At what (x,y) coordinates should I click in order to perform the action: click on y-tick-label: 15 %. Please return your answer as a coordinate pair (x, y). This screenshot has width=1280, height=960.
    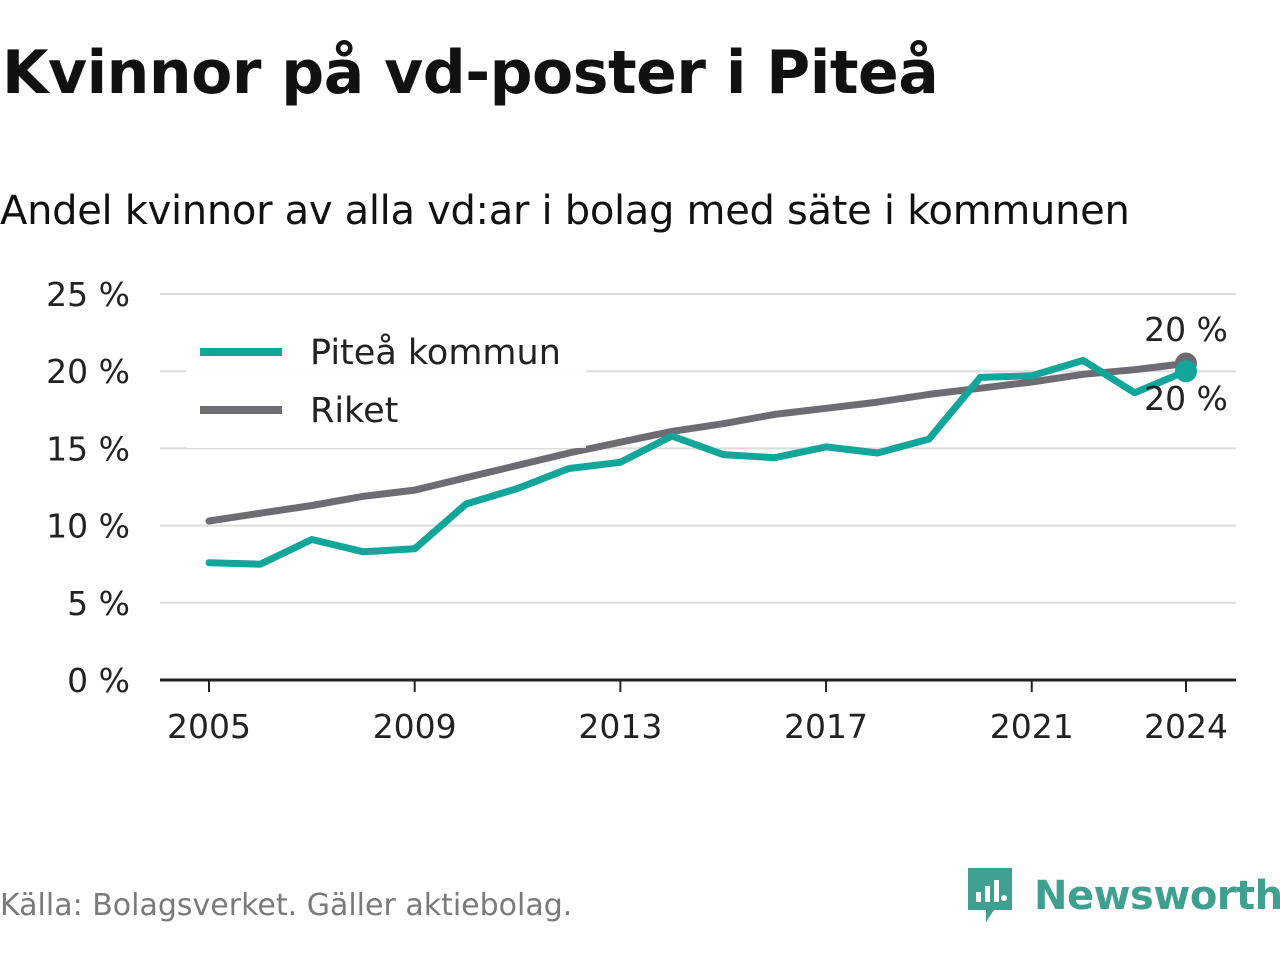
    Looking at the image, I should click on (88, 448).